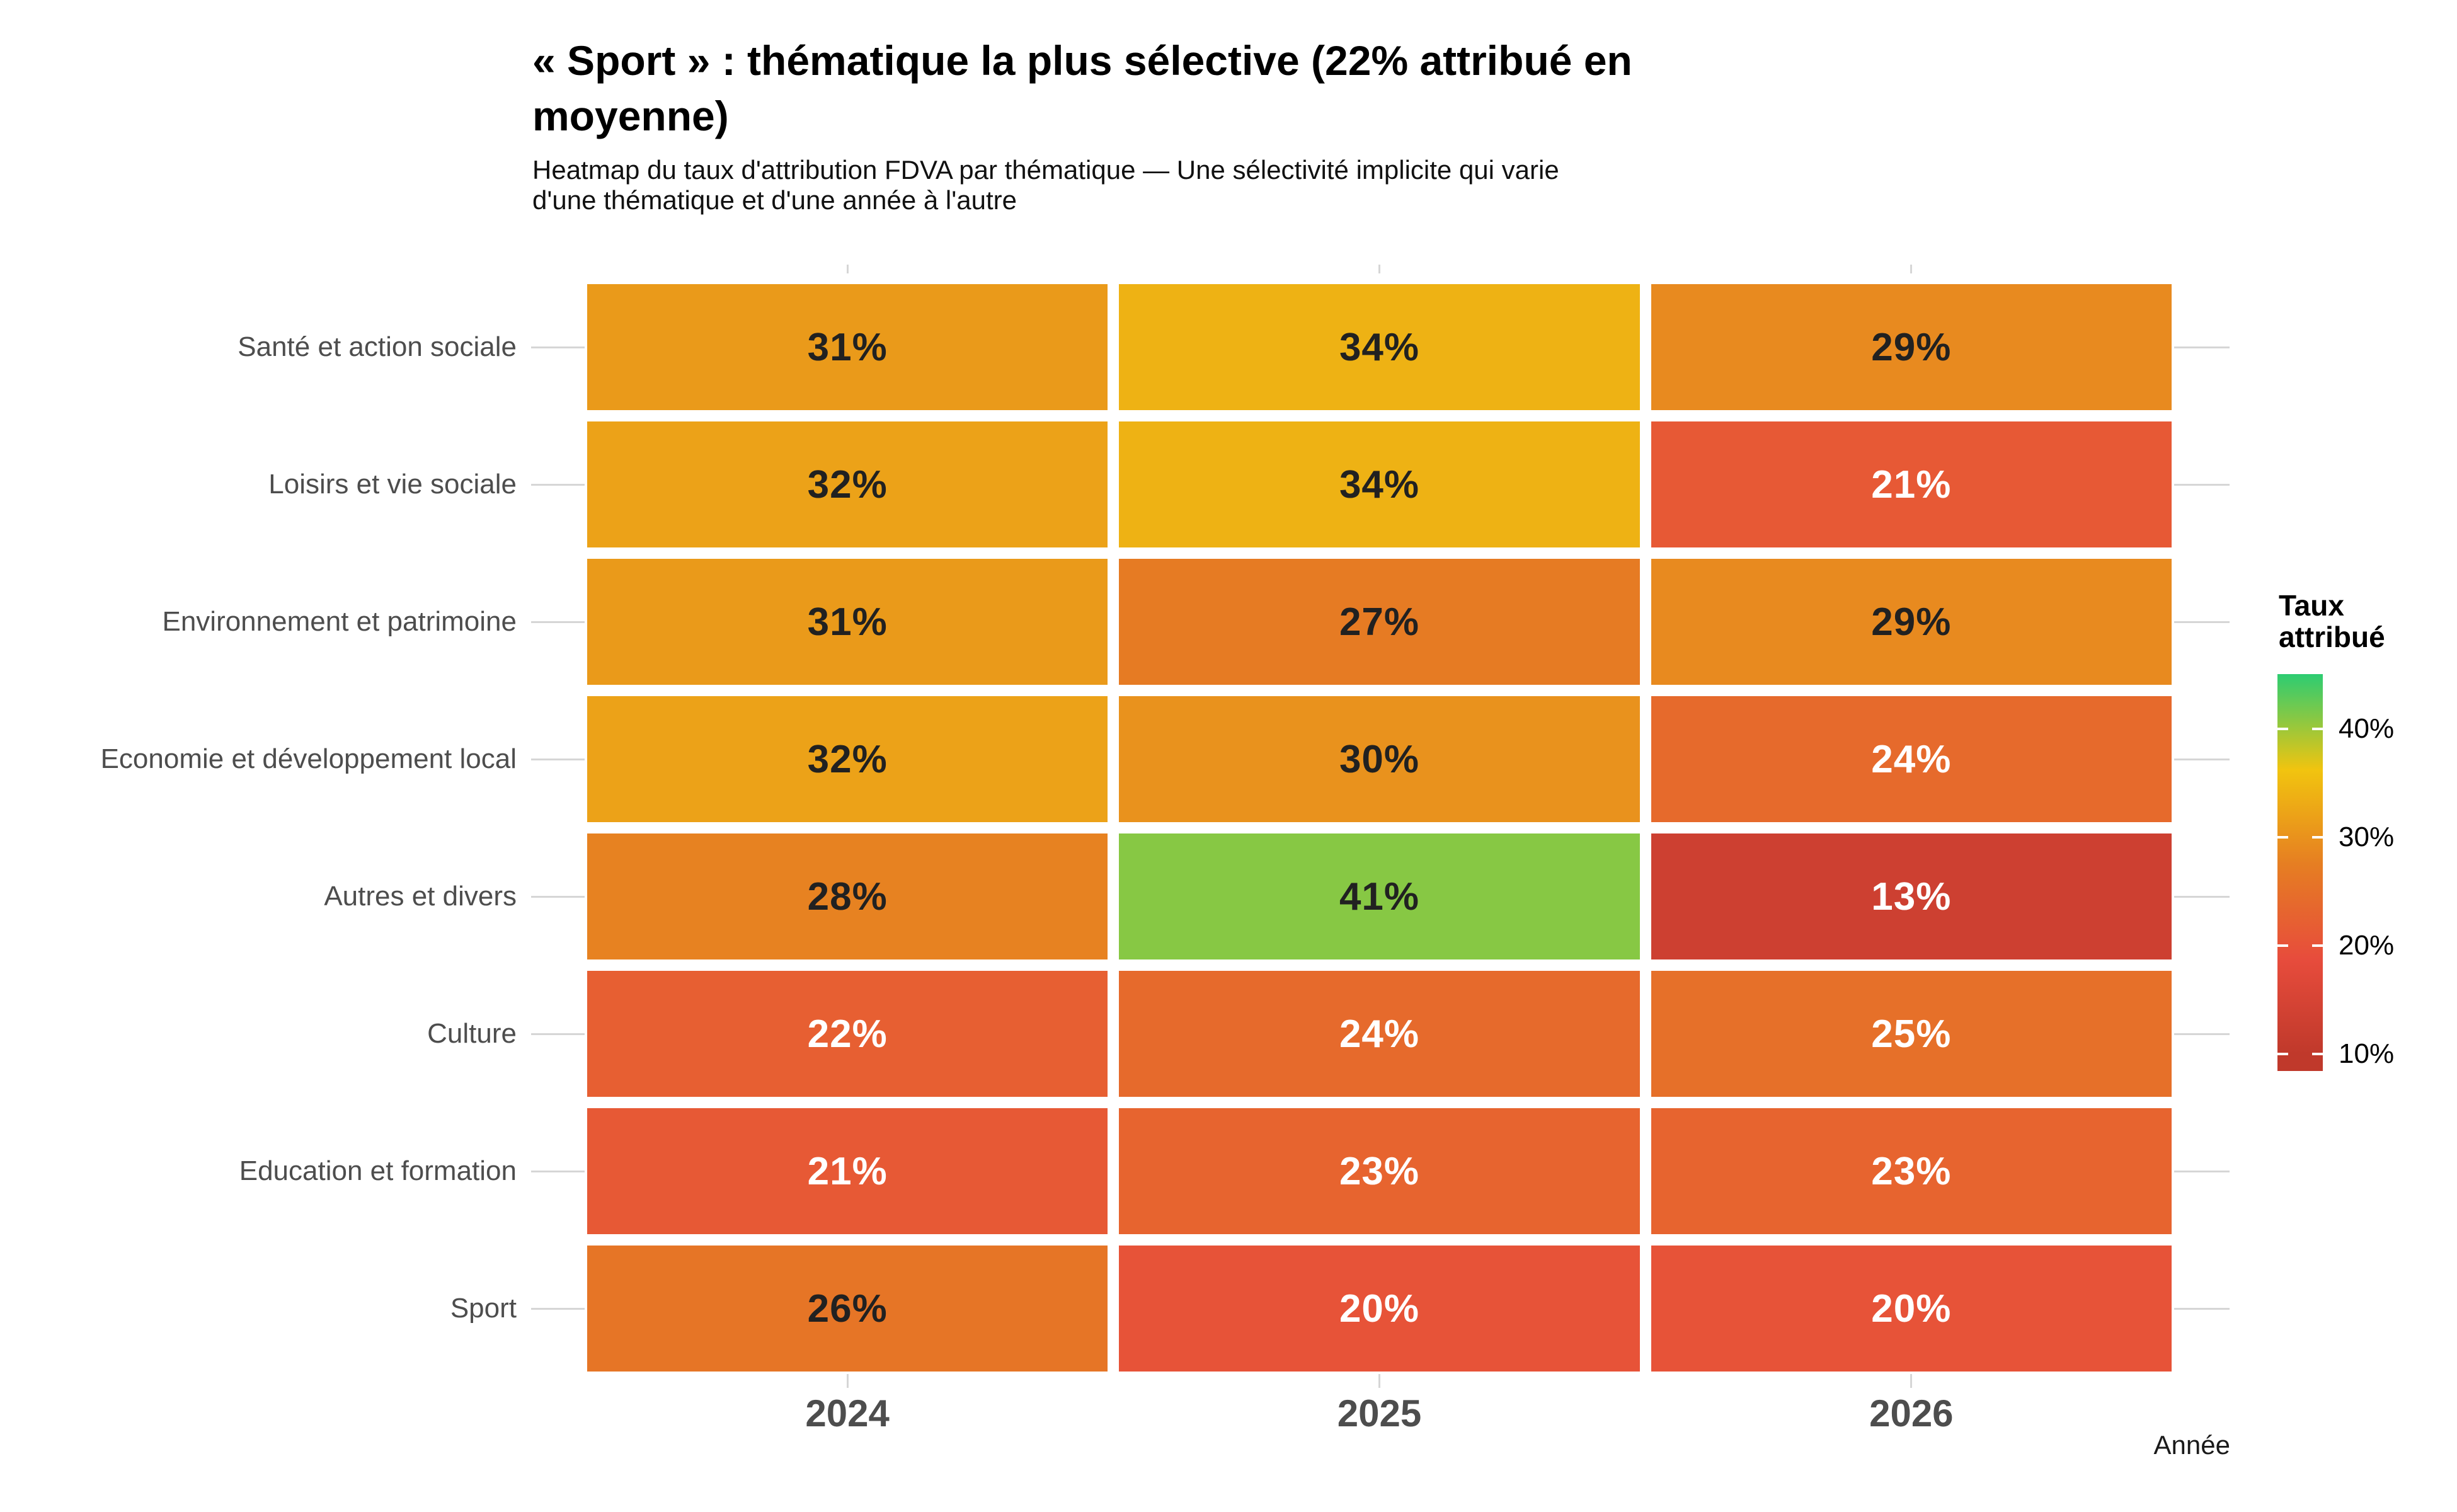  I want to click on legend-tick-label: 20%, so click(2367, 945).